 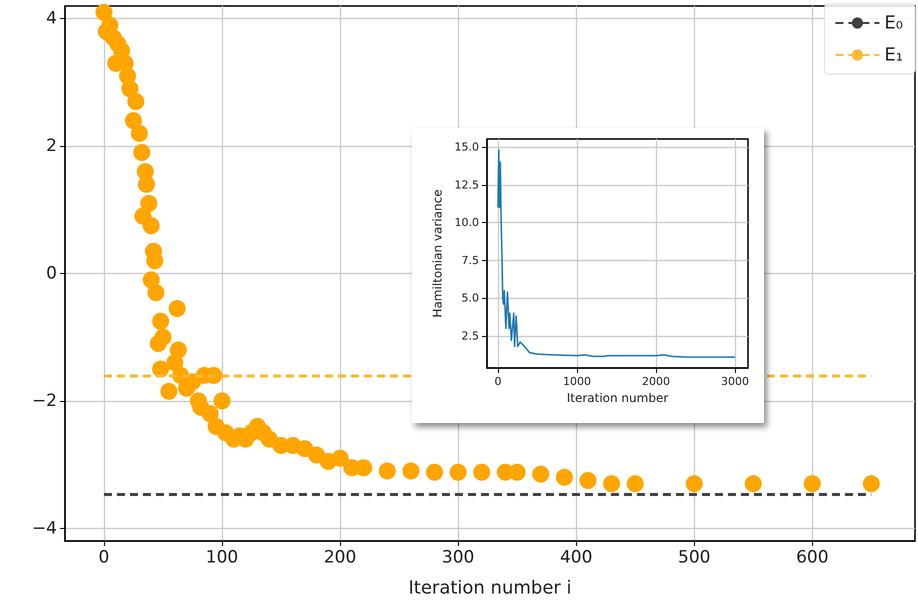 I want to click on x-axis-title: Iteration number i, so click(x=490, y=588).